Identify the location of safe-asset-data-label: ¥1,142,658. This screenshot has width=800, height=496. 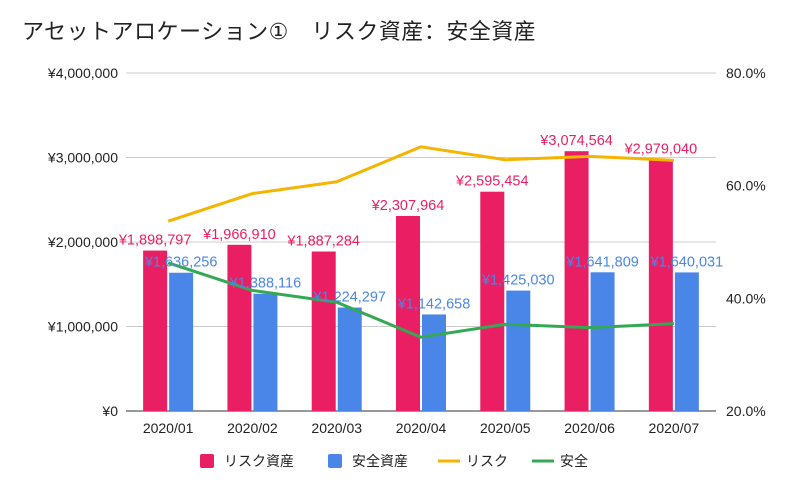
(434, 304).